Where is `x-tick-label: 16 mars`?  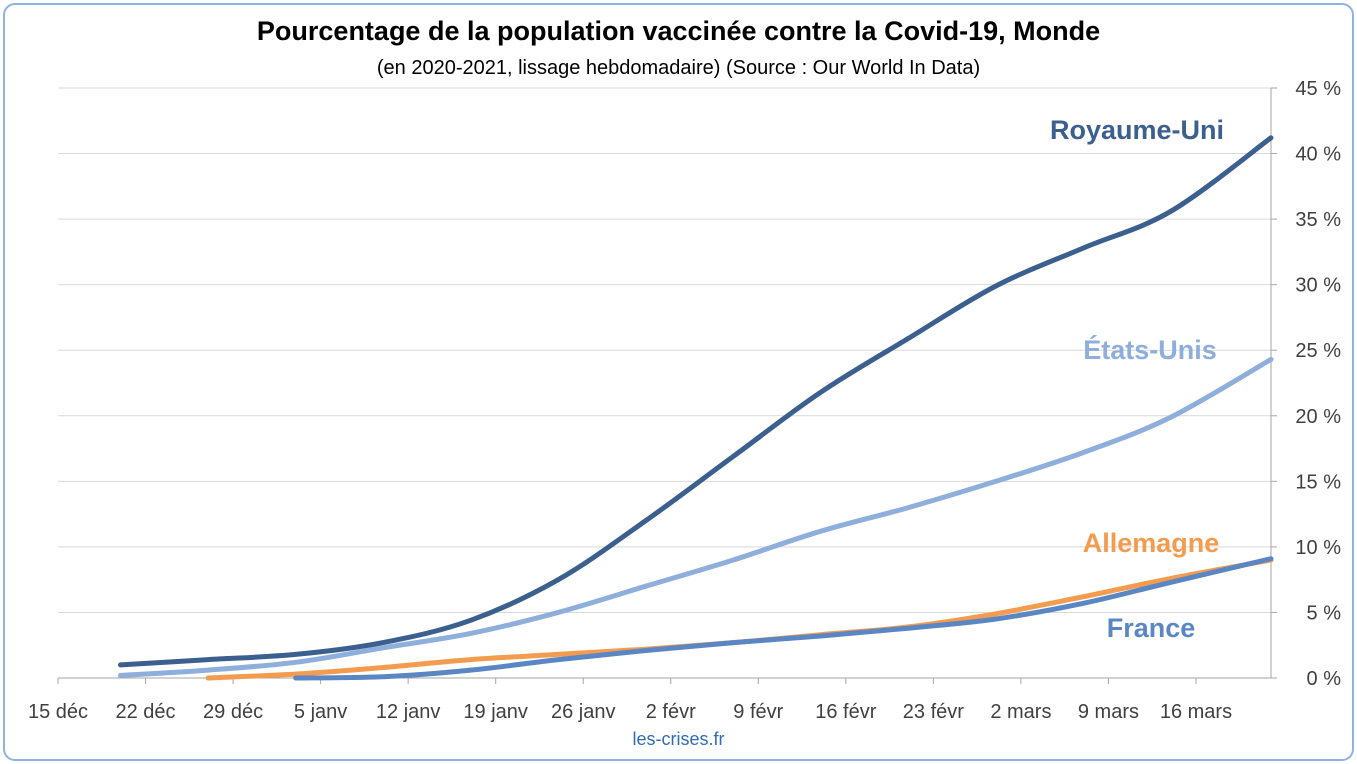
x-tick-label: 16 mars is located at coordinates (1196, 712).